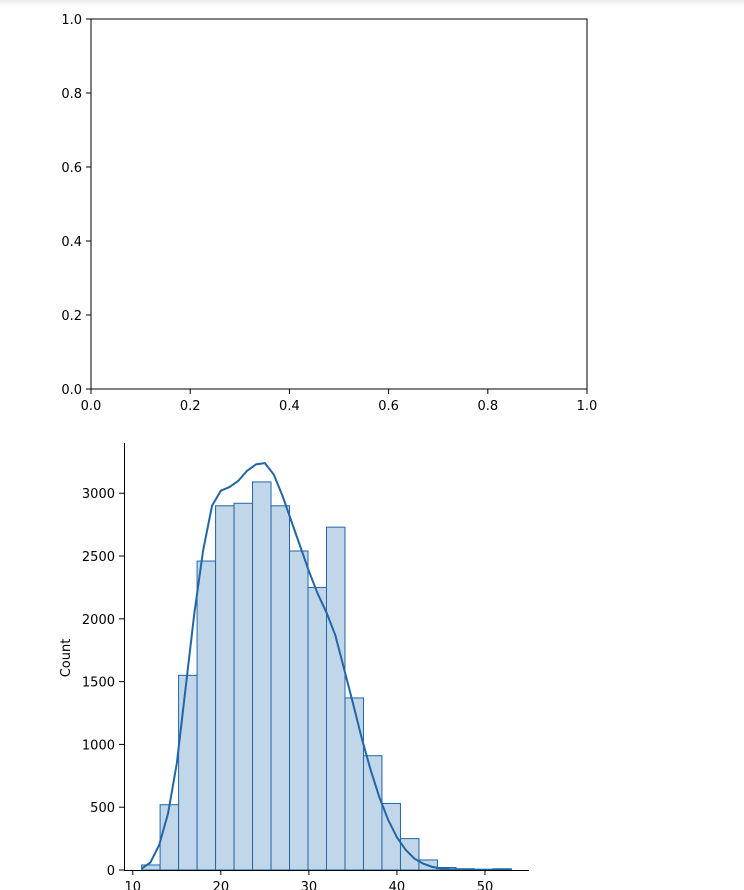  Describe the element at coordinates (487, 406) in the screenshot. I see `top-x-tick-label: 0.8` at that location.